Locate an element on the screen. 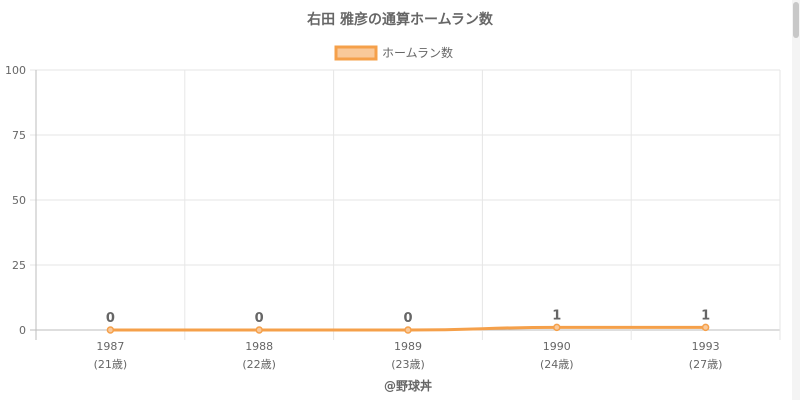  x-tick-sublabel: (22歳) is located at coordinates (259, 364).